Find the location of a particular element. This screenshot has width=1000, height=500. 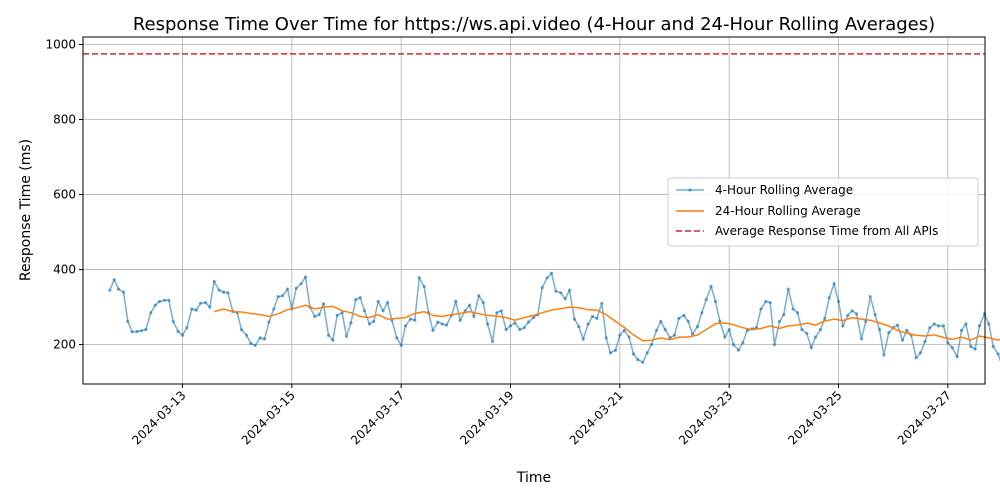

series-line-24-hour is located at coordinates (606, 323).